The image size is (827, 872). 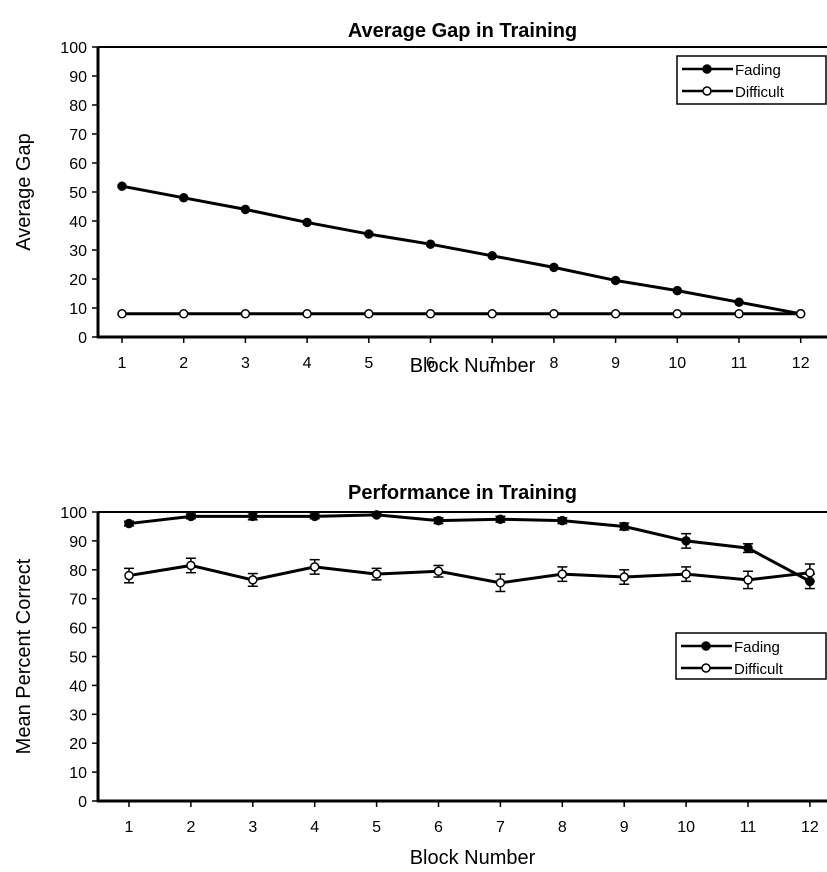 I want to click on y-tick-label: 40, so click(x=78, y=686).